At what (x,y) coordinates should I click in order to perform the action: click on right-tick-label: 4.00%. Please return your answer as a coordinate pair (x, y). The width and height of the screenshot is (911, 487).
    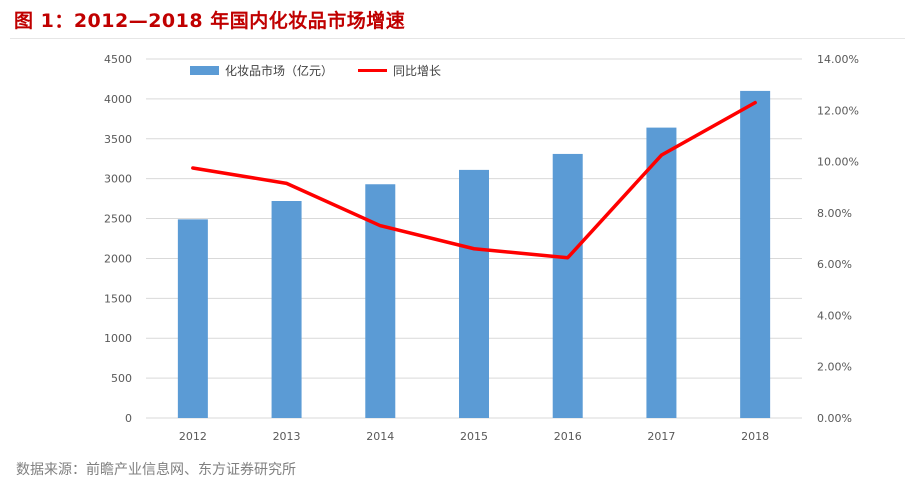
    Looking at the image, I should click on (834, 315).